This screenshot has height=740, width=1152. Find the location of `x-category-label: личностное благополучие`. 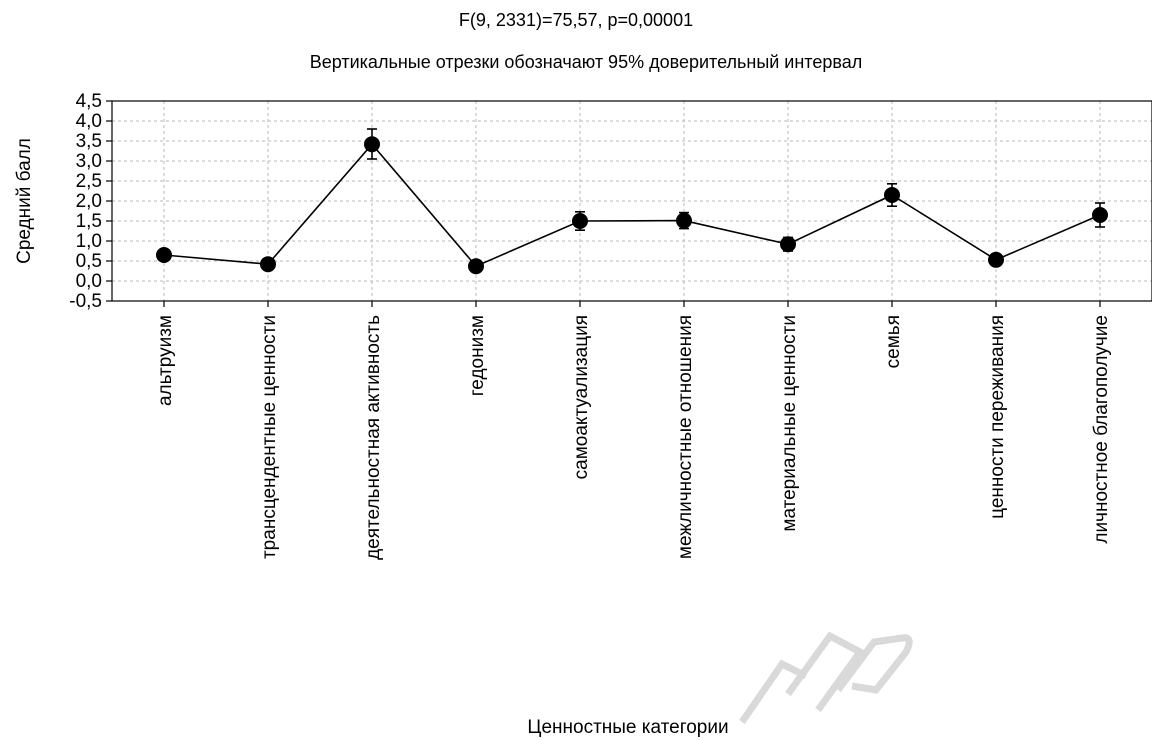

x-category-label: личностное благополучие is located at coordinates (1101, 429).